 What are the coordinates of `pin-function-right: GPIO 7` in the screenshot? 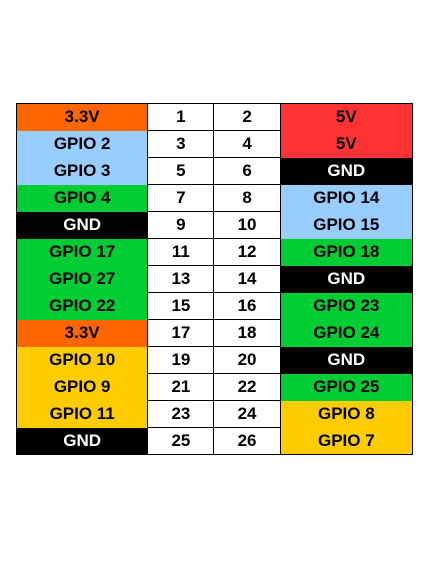 It's located at (346, 441).